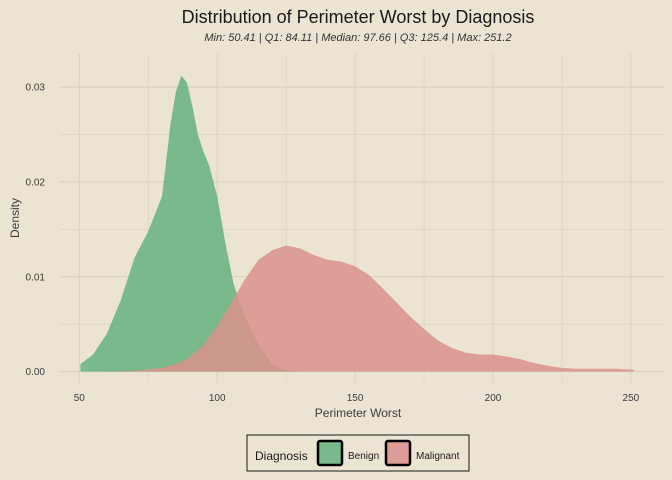 The height and width of the screenshot is (480, 672). What do you see at coordinates (15, 218) in the screenshot?
I see `y-axis-label: Density` at bounding box center [15, 218].